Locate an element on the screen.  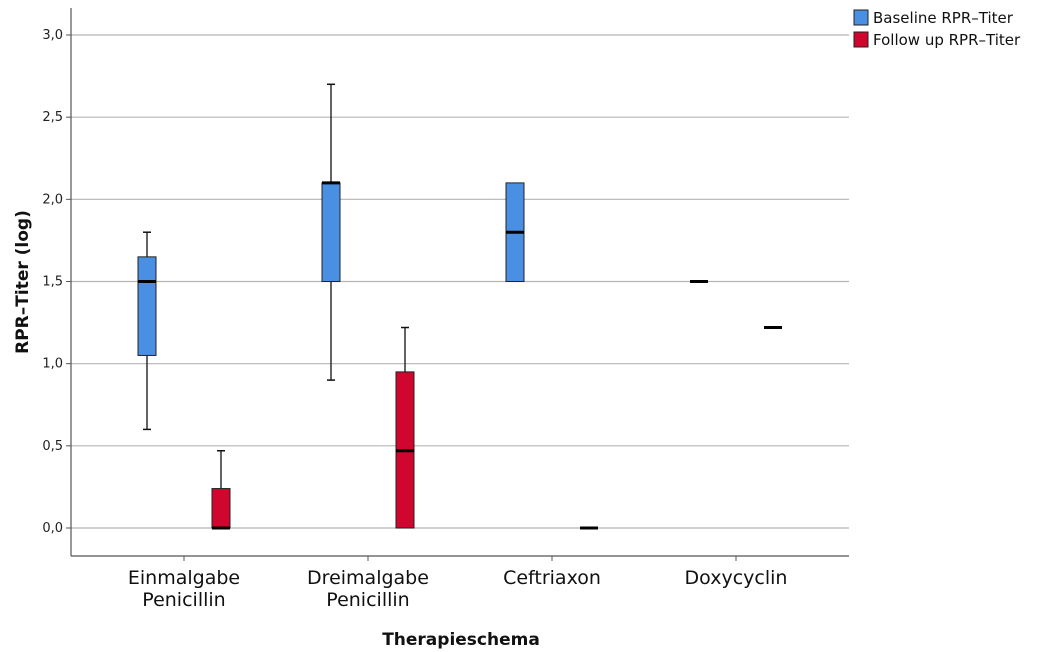
y-tick-labels: 0,0 0,5 1,0 1,5 2,0 2,5 3,0 is located at coordinates (52, 282).